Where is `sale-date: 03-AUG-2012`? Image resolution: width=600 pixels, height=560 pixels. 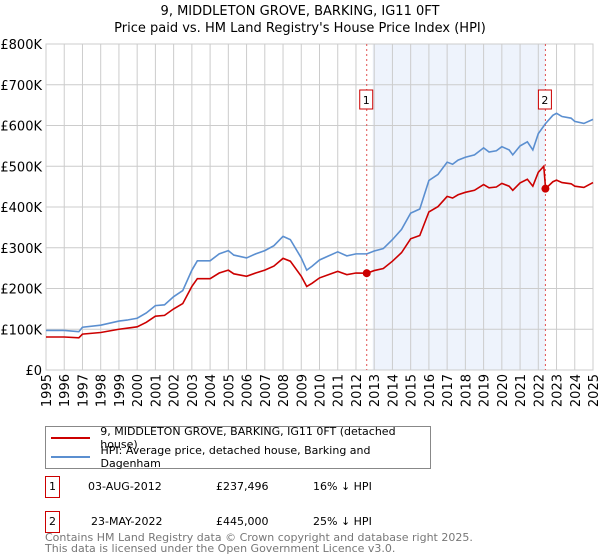
sale-date: 03-AUG-2012 is located at coordinates (125, 486).